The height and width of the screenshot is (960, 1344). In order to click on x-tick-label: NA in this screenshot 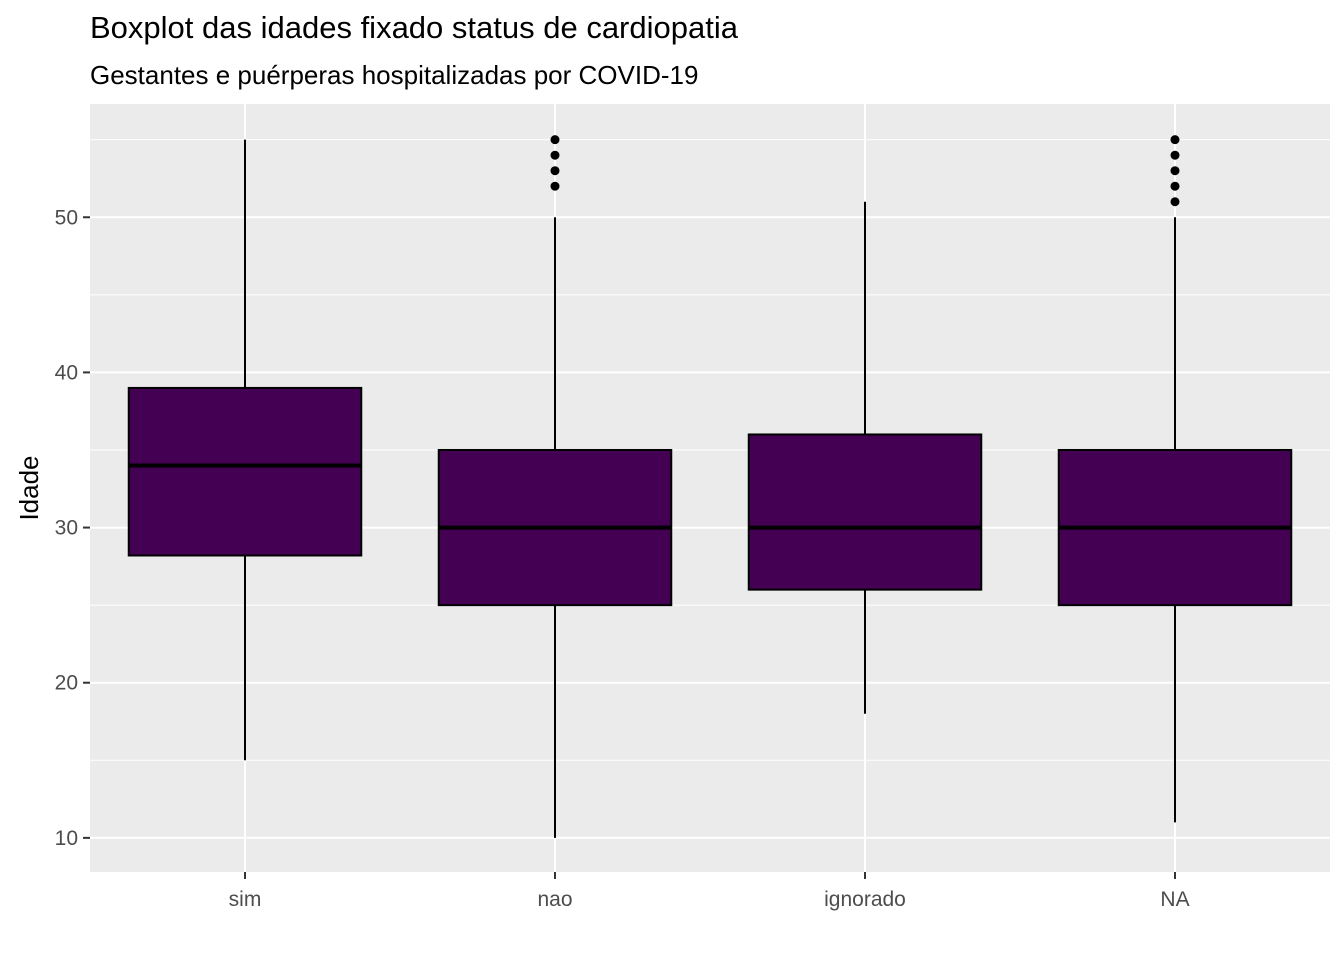, I will do `click(1174, 899)`.